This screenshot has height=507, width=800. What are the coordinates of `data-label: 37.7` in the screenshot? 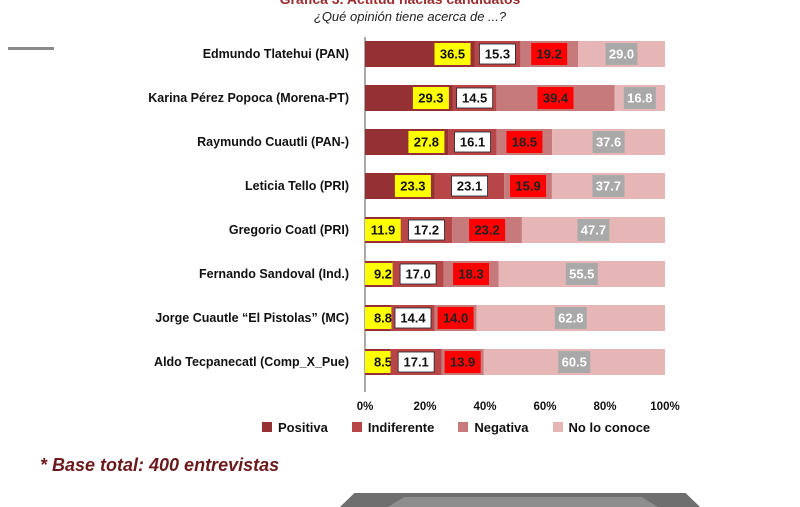 It's located at (608, 186).